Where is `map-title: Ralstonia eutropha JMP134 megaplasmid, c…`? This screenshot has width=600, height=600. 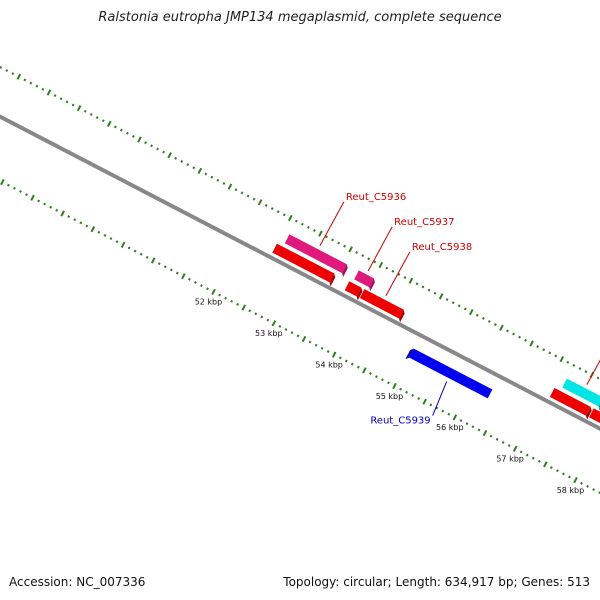 map-title: Ralstonia eutropha JMP134 megaplasmid, c… is located at coordinates (300, 17).